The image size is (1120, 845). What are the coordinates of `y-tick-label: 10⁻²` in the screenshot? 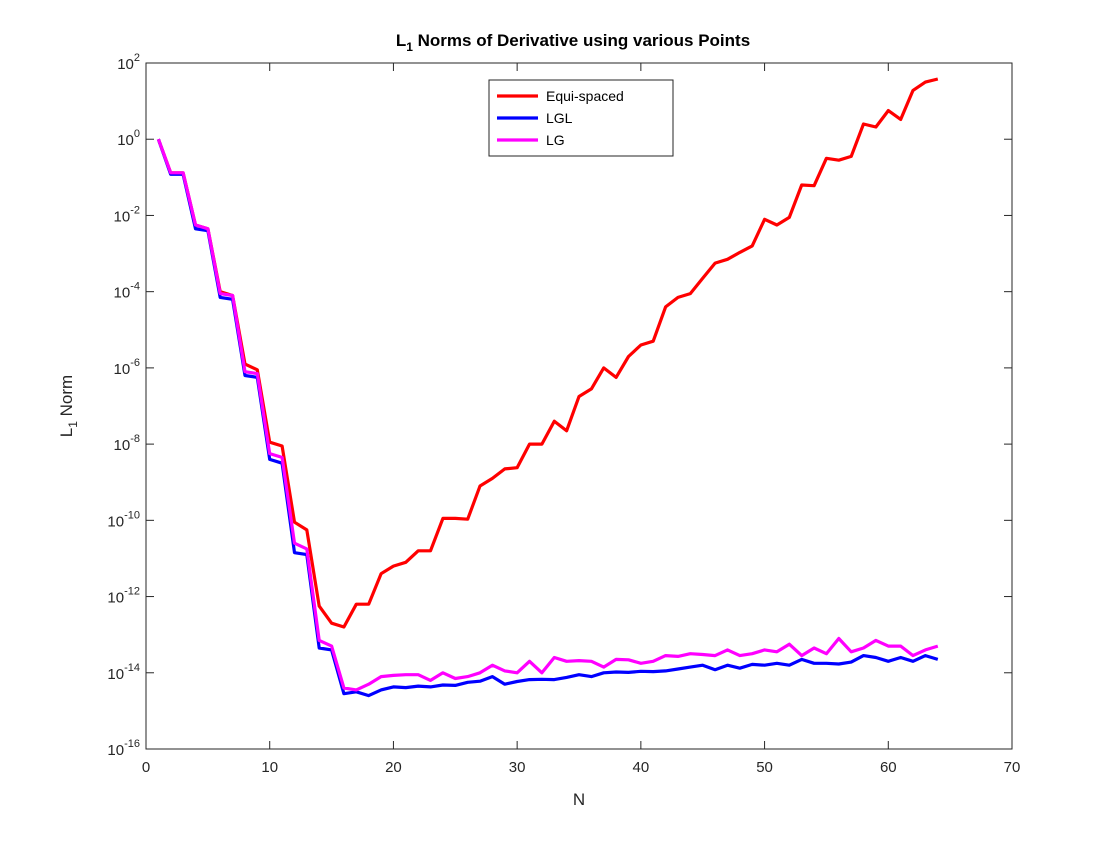 It's located at (127, 214).